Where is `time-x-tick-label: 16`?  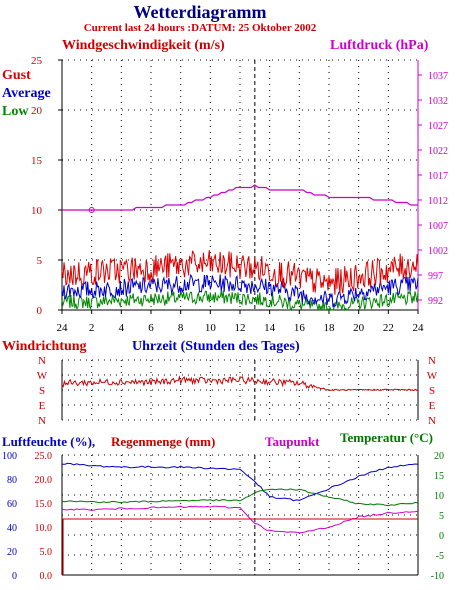
time-x-tick-label: 16 is located at coordinates (300, 328).